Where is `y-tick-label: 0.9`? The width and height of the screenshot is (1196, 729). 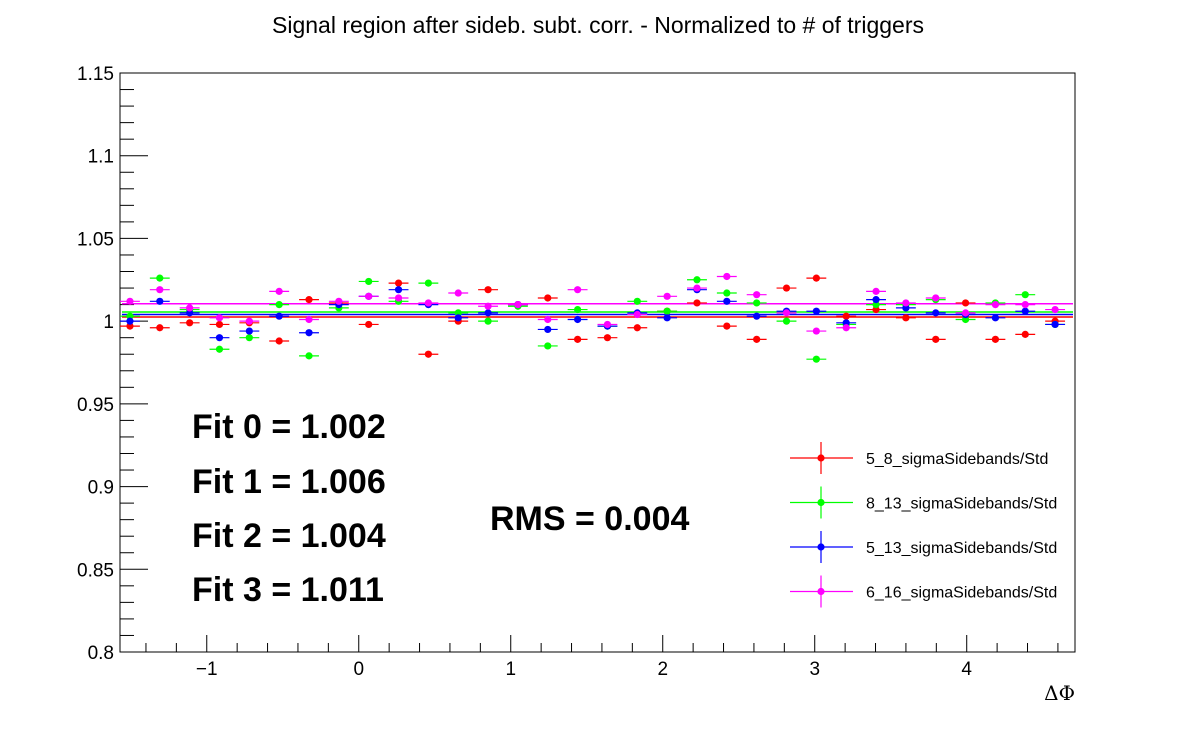 y-tick-label: 0.9 is located at coordinates (101, 488).